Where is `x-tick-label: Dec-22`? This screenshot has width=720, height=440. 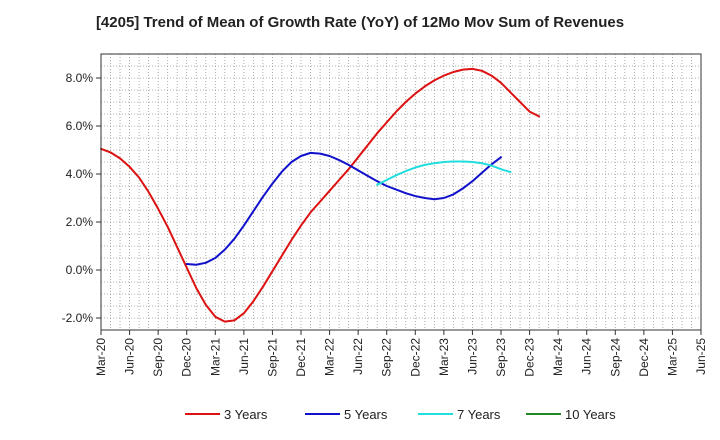
x-tick-label: Dec-22 is located at coordinates (415, 357).